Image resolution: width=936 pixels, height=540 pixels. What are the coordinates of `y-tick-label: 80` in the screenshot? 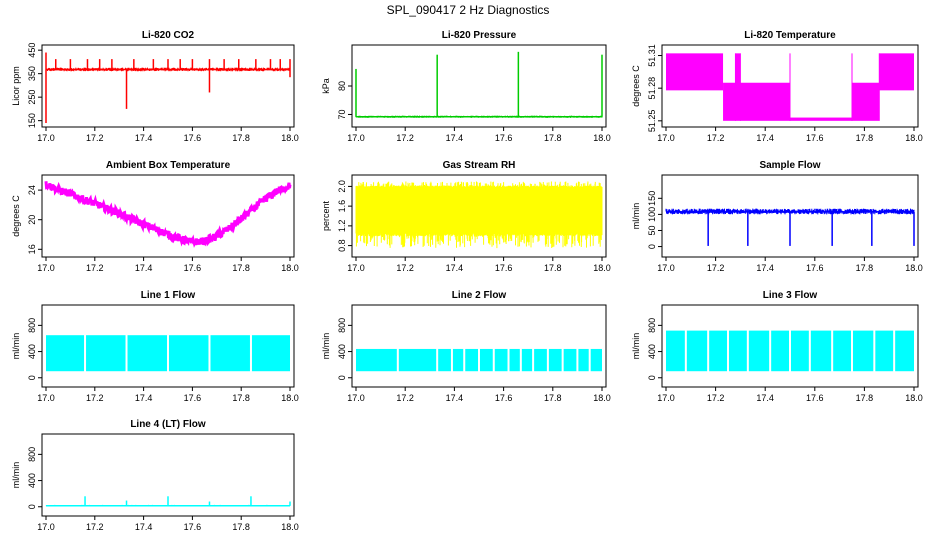 It's located at (342, 86).